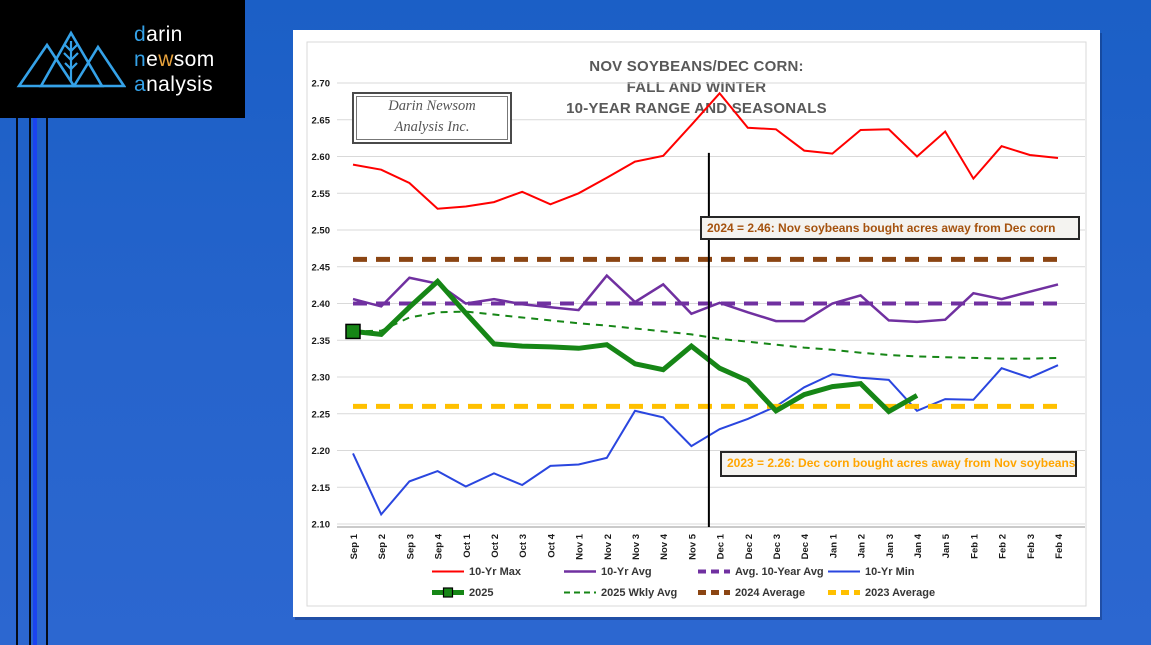  I want to click on y-tick-2.70: 2.70, so click(321, 84).